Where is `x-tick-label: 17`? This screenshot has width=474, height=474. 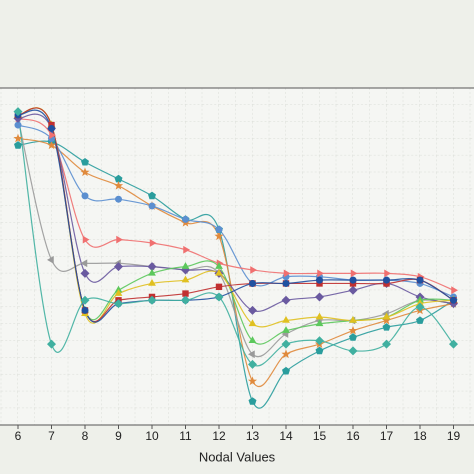 x-tick-label: 17 is located at coordinates (387, 436).